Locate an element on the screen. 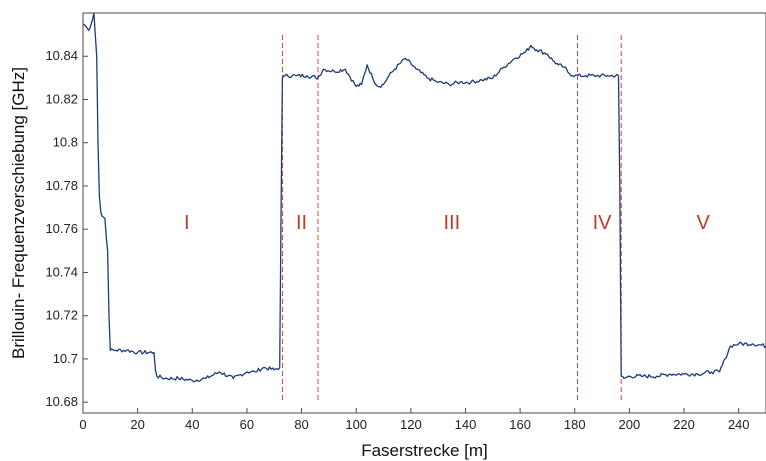 Image resolution: width=766 pixels, height=461 pixels. region-label: II is located at coordinates (301, 223).